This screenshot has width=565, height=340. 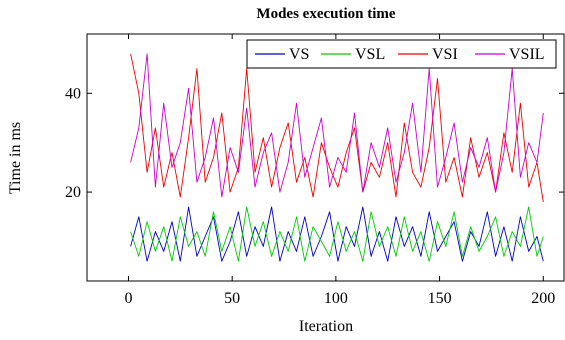 I want to click on x-tick-label: 0, so click(x=128, y=298).